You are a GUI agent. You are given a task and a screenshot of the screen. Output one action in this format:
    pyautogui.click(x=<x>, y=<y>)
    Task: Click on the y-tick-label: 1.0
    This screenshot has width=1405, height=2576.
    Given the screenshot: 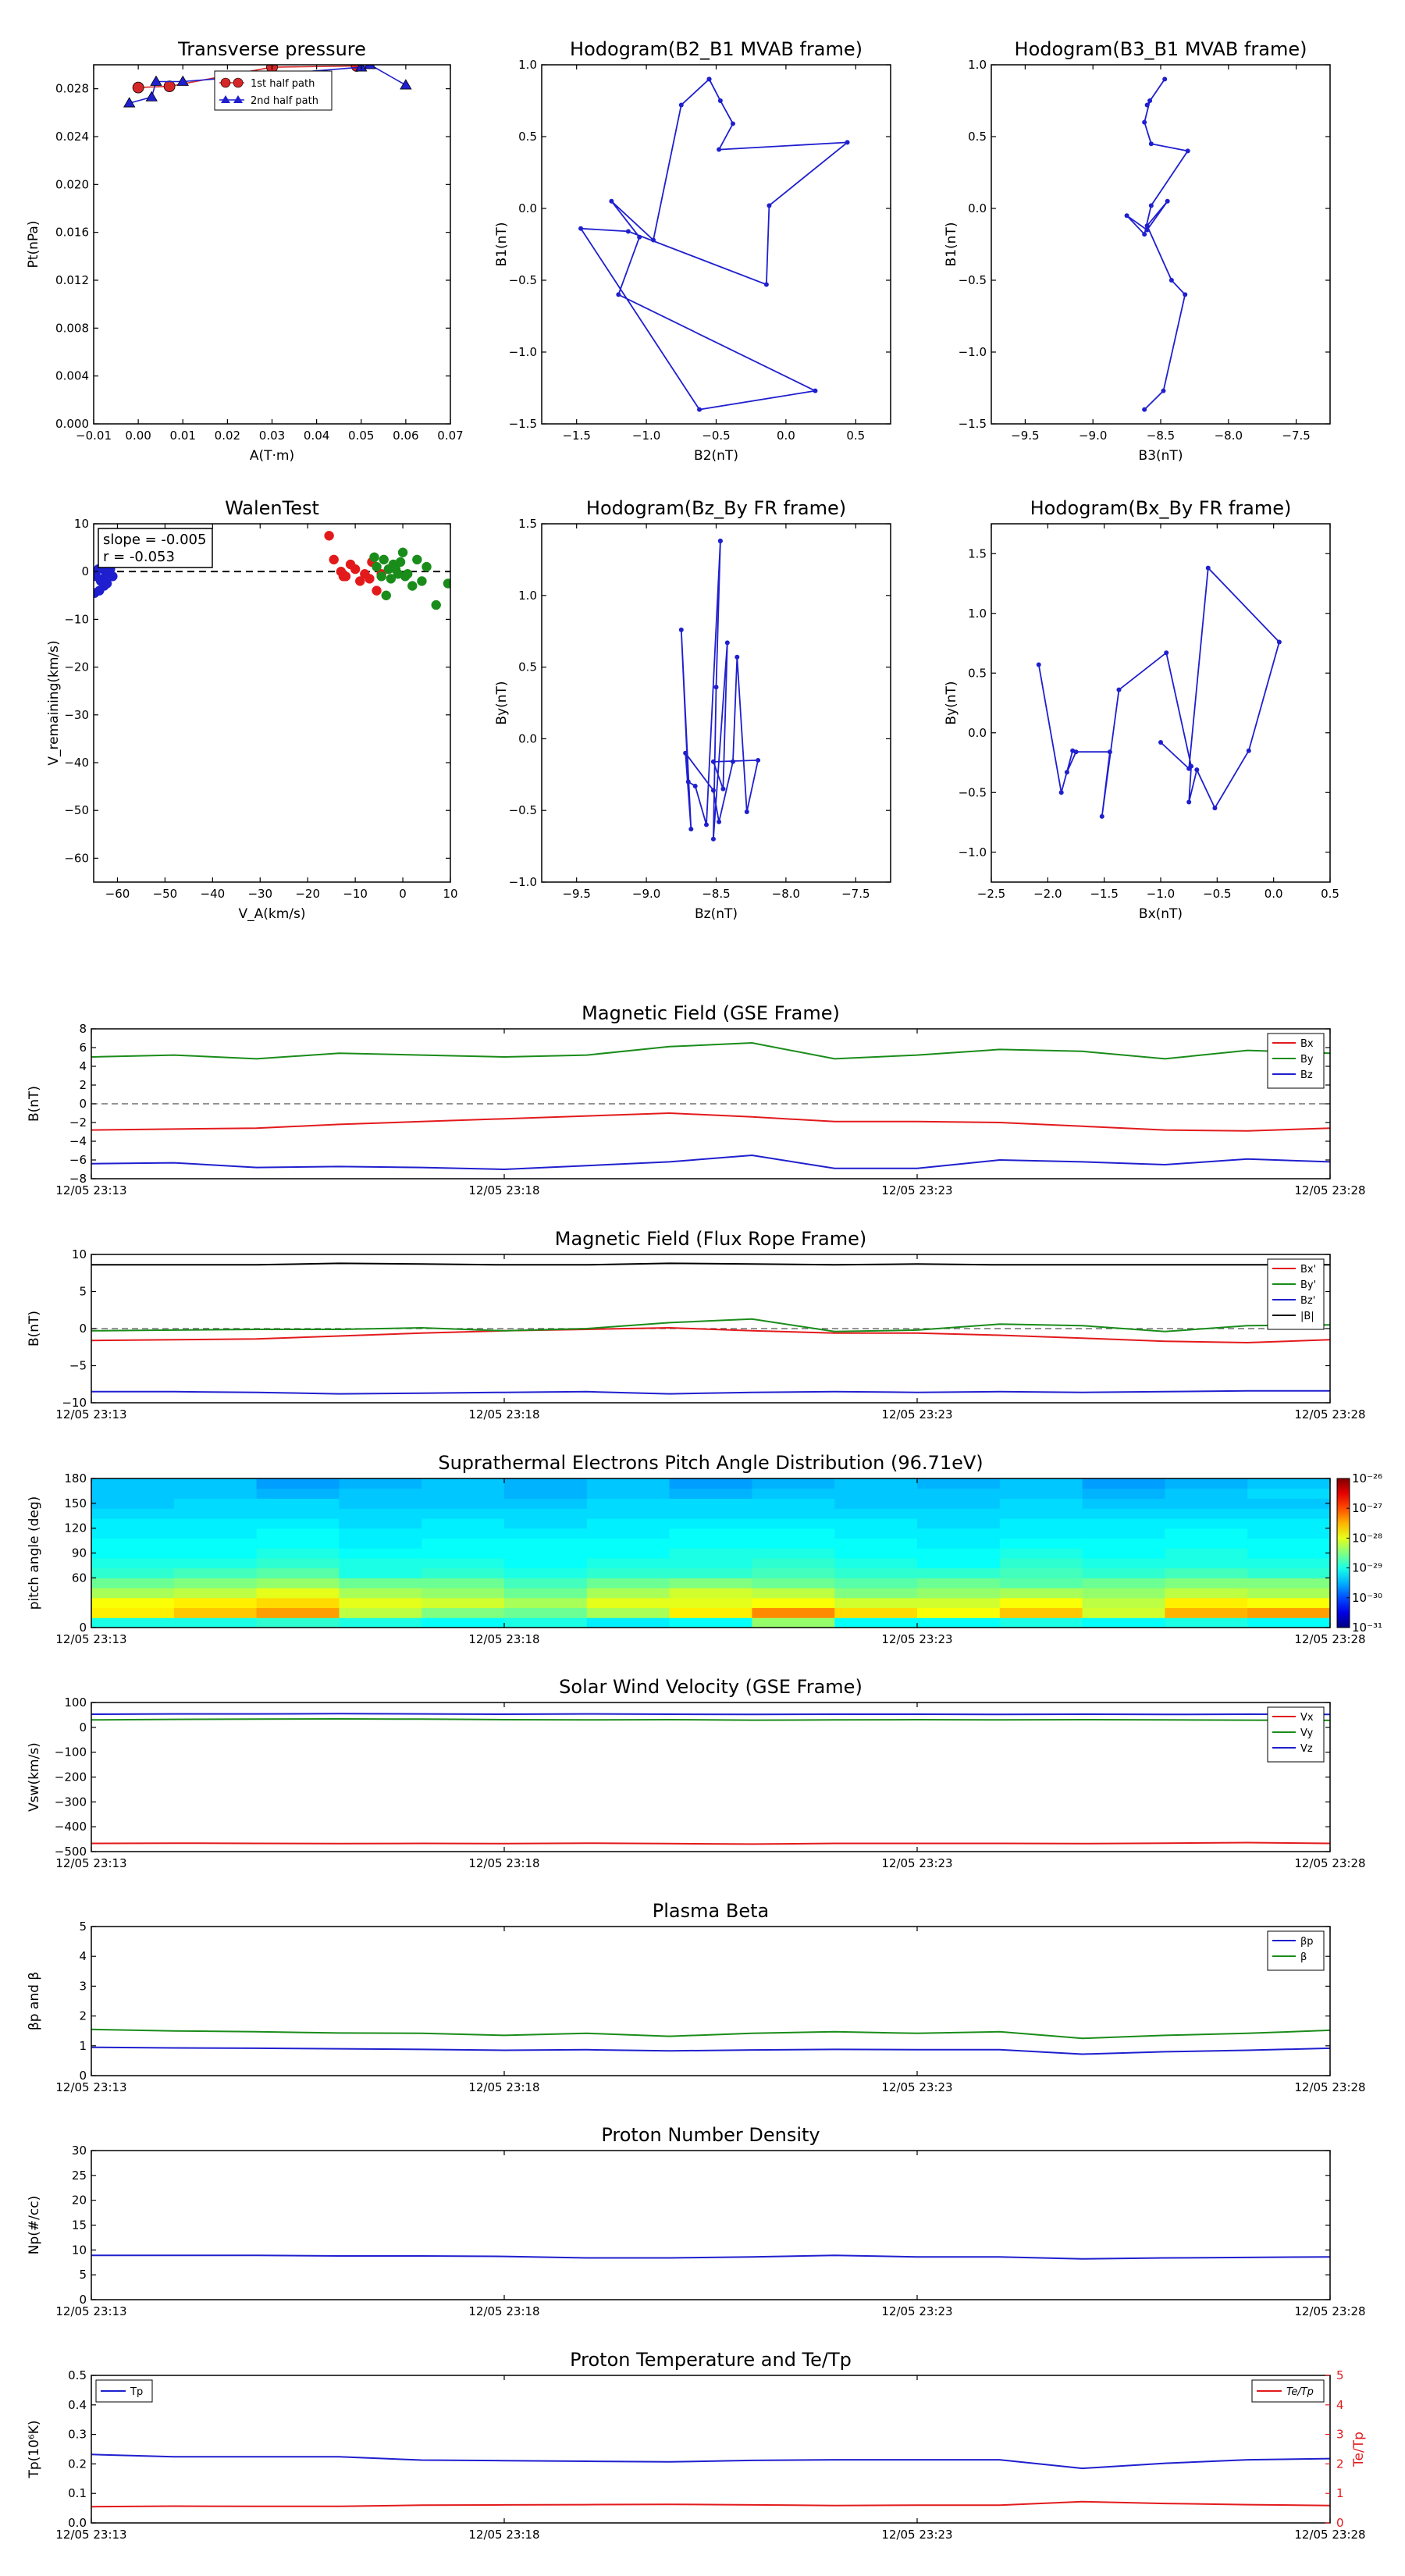 What is the action you would take?
    pyautogui.click(x=977, y=65)
    